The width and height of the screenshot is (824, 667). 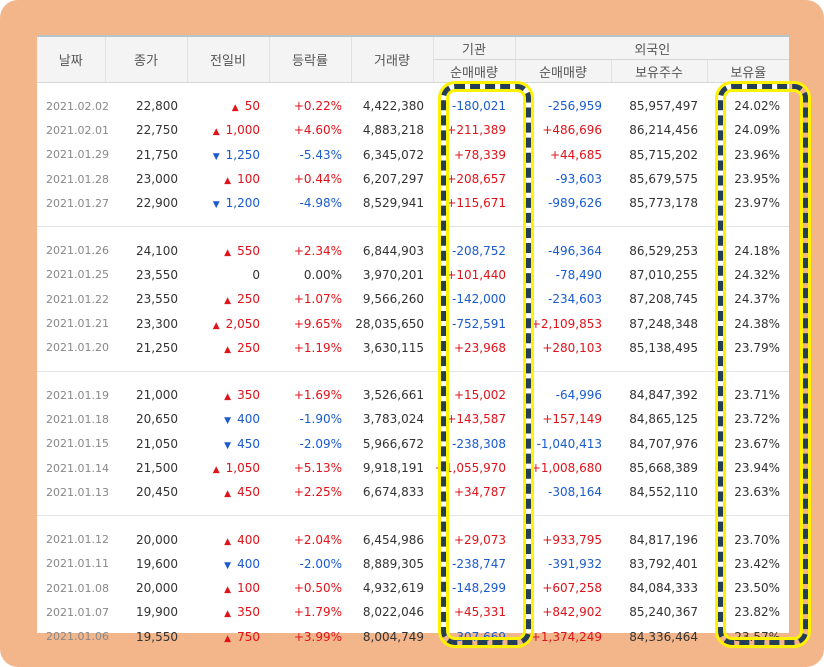 I want to click on cell-rate: +1.07%, so click(x=317, y=299).